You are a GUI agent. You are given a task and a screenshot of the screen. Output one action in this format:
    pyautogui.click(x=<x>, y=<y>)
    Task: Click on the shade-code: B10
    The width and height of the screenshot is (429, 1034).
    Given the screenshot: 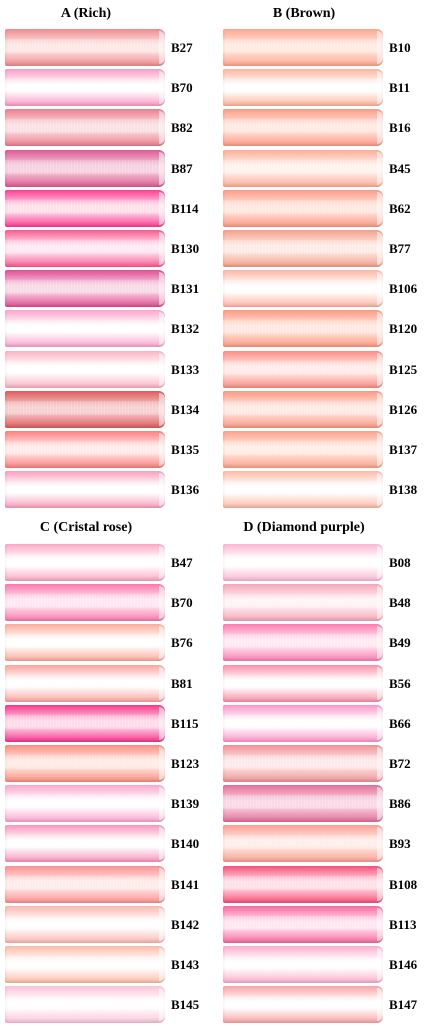 What is the action you would take?
    pyautogui.click(x=400, y=47)
    